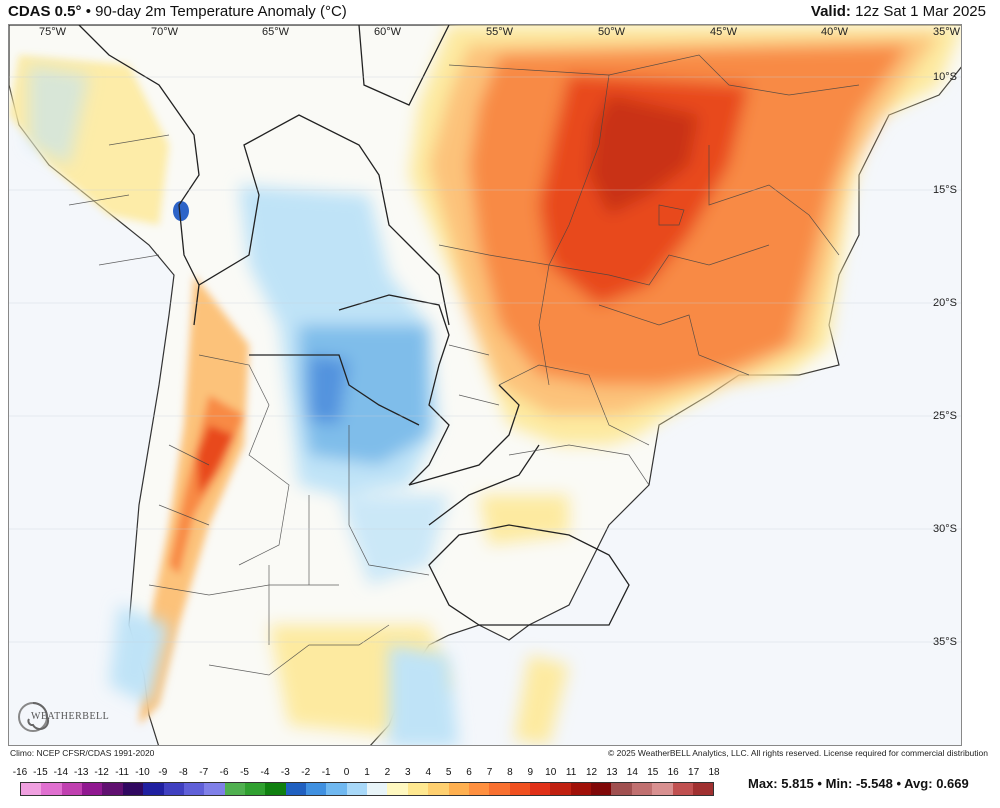 The image size is (1000, 808). Describe the element at coordinates (448, 772) in the screenshot. I see `colorbar-tick-label: 5` at that location.